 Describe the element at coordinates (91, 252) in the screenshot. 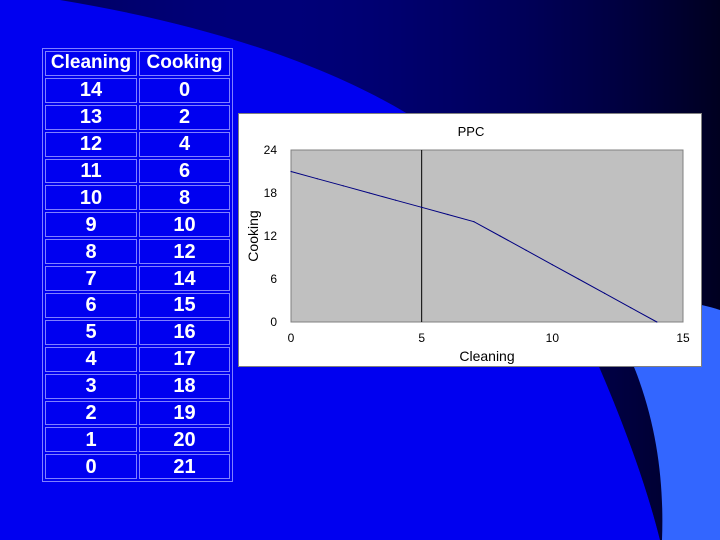

I see `cell-cleaning: 8` at that location.